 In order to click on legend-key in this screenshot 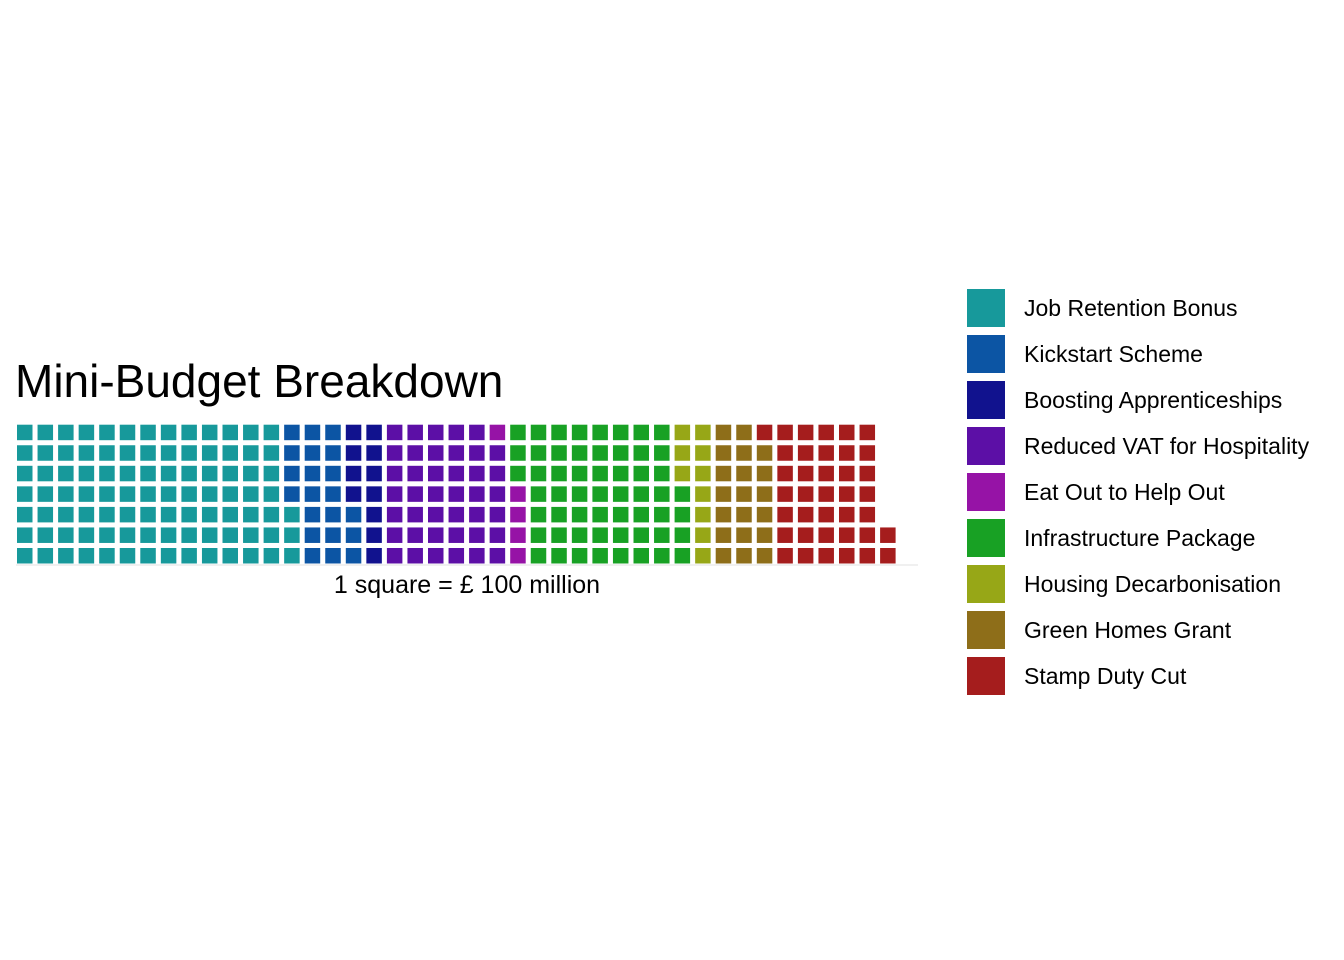, I will do `click(986, 446)`.